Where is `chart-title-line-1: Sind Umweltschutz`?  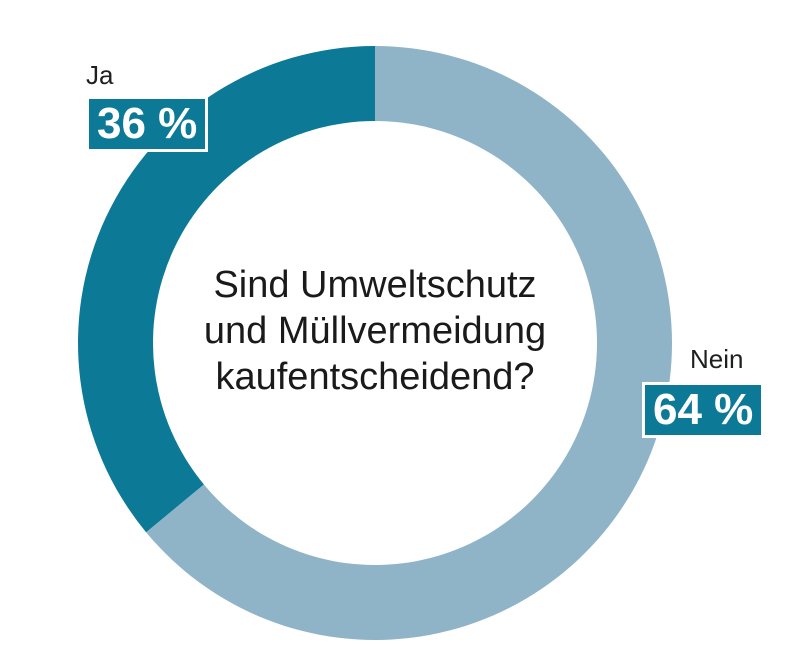
chart-title-line-1: Sind Umweltschutz is located at coordinates (375, 285).